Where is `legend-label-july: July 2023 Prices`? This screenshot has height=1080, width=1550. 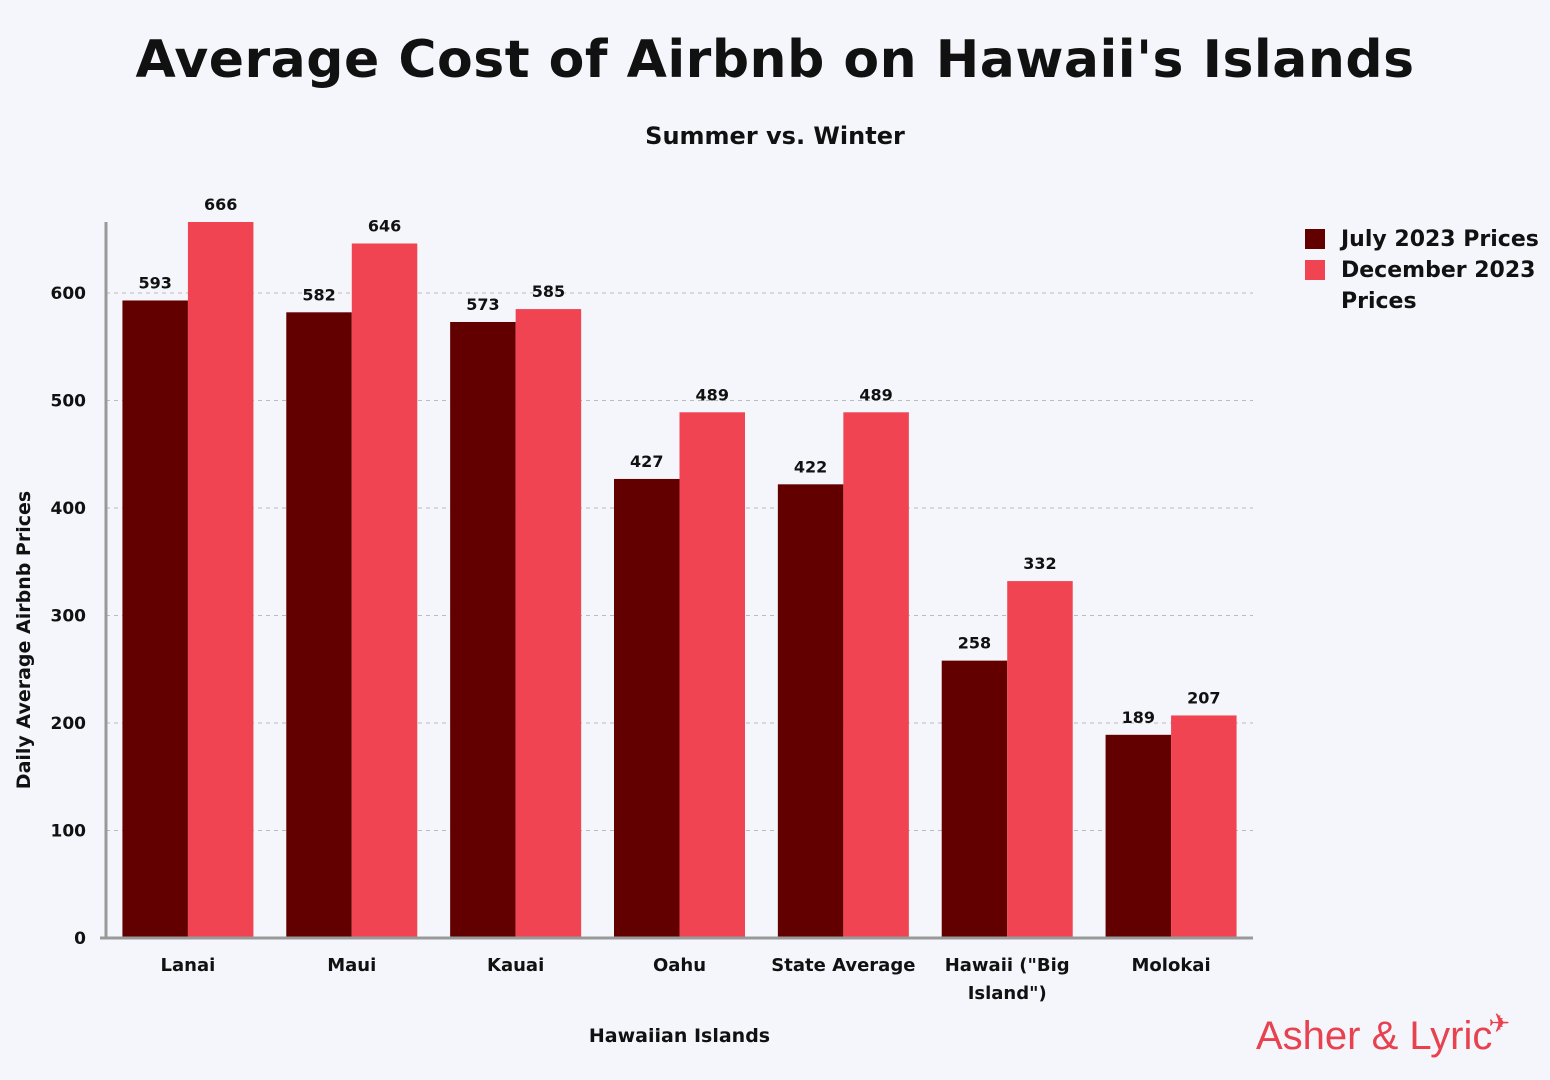 legend-label-july: July 2023 Prices is located at coordinates (1440, 239).